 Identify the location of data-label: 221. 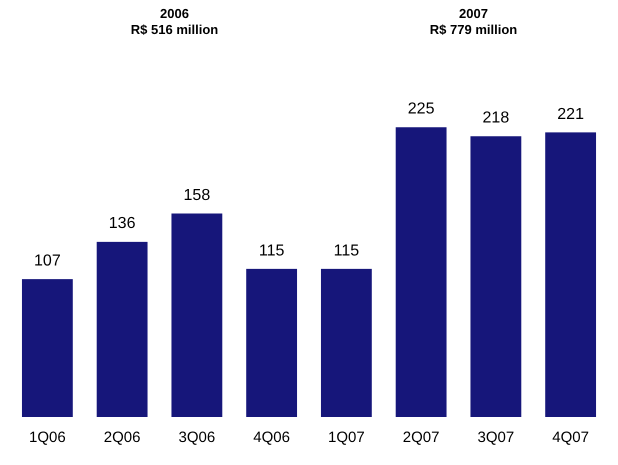
(570, 114).